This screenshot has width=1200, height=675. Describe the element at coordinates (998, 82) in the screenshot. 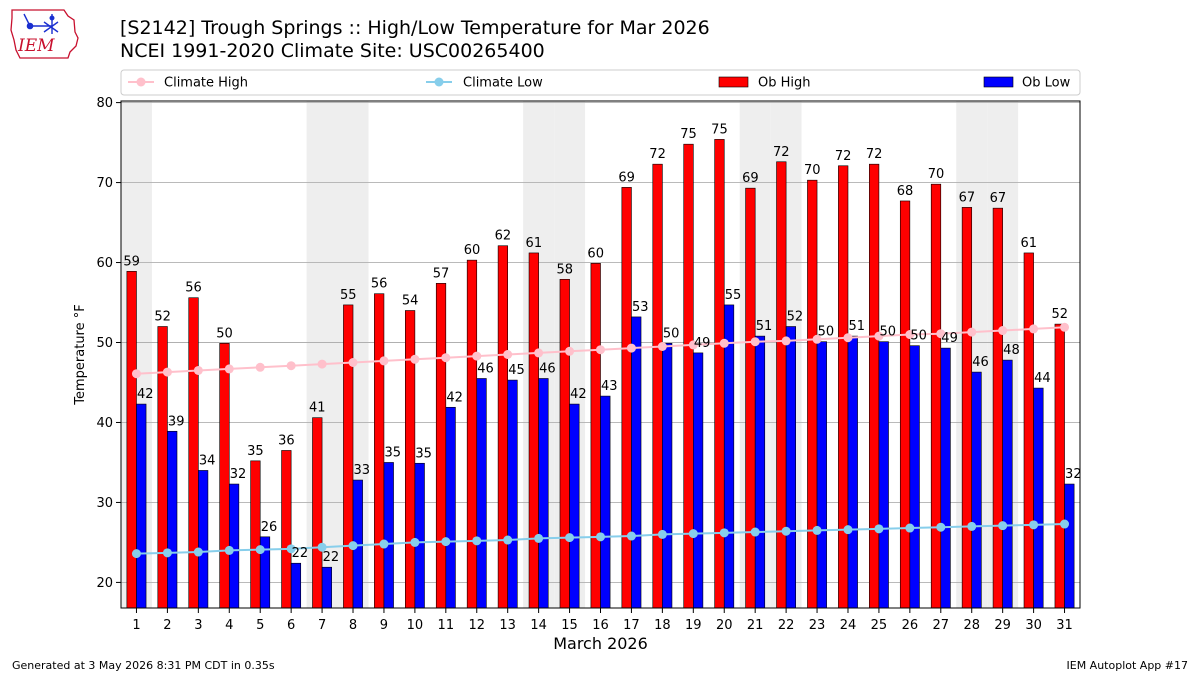

I see `legend-ob-low-swatch` at that location.